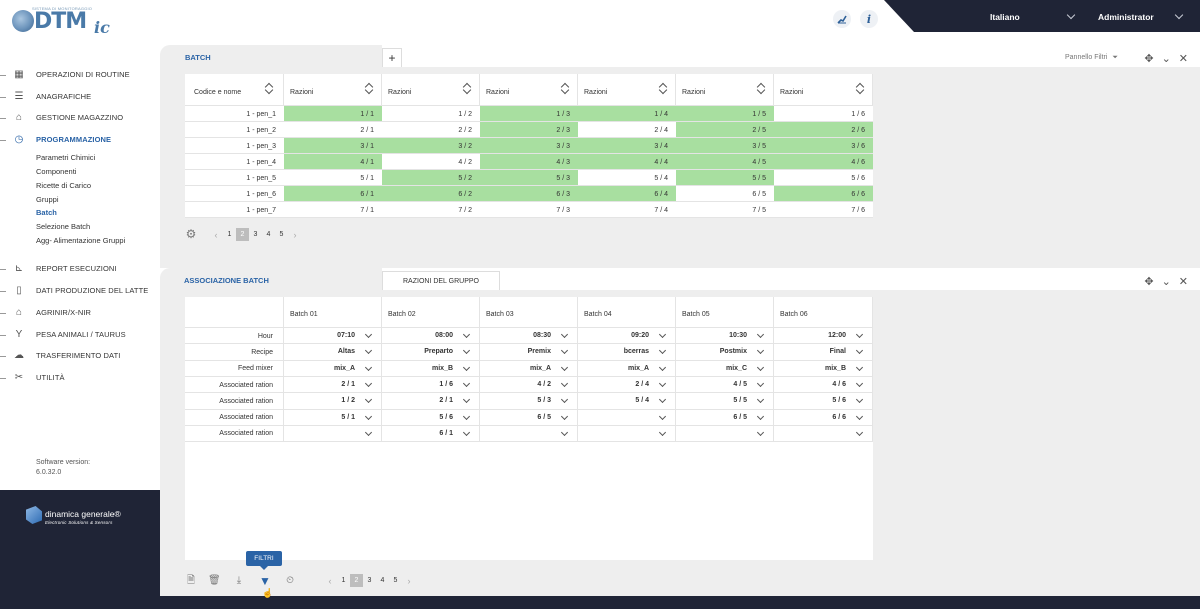  What do you see at coordinates (46, 212) in the screenshot?
I see `subitem-batch: Batch` at bounding box center [46, 212].